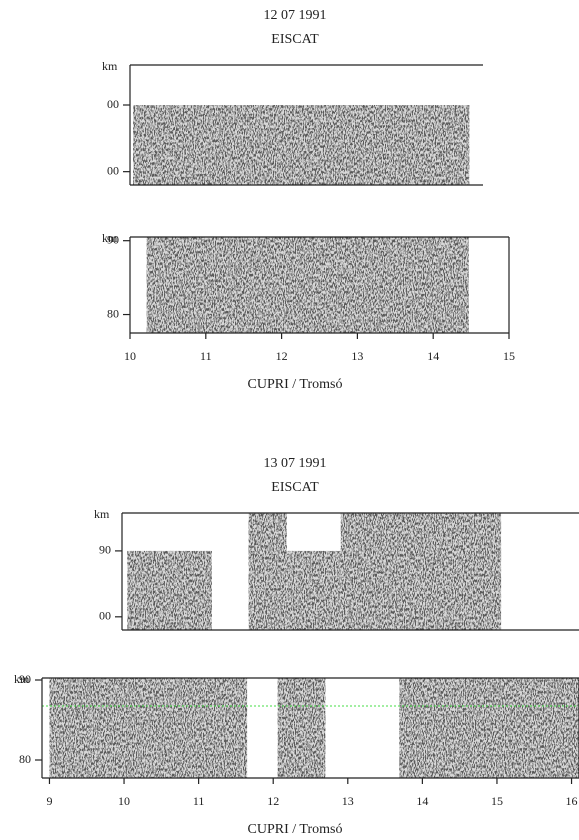  Describe the element at coordinates (295, 463) in the screenshot. I see `panel-title: 13 07 1991` at that location.